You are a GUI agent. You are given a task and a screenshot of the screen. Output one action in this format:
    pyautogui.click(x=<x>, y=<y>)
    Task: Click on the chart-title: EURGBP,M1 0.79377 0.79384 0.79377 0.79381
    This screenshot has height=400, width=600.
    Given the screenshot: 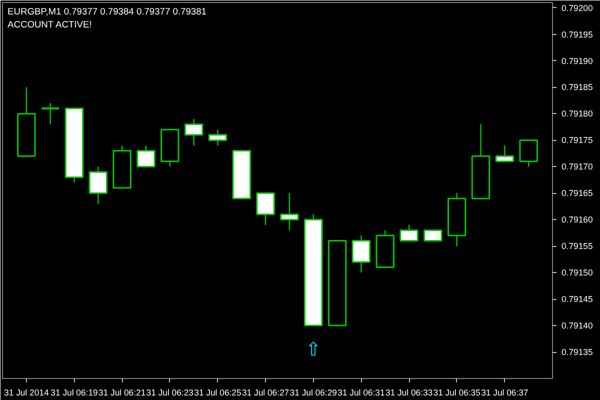 What is the action you would take?
    pyautogui.click(x=107, y=11)
    